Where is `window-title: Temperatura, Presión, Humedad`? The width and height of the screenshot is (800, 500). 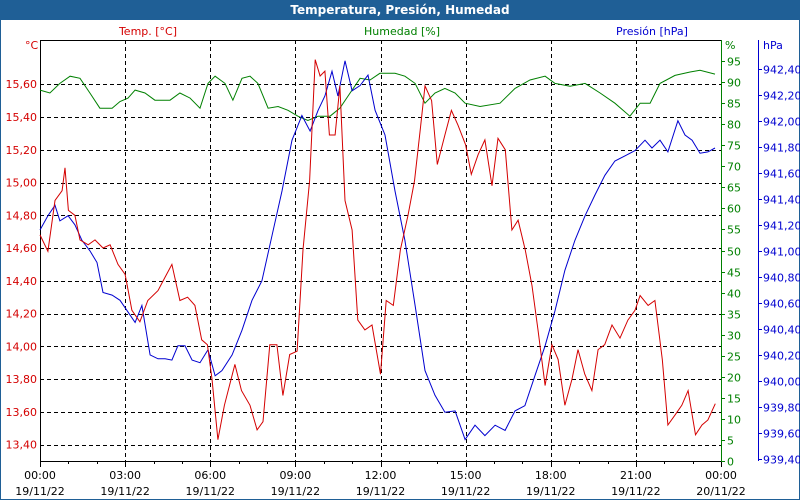 window-title: Temperatura, Presión, Humedad is located at coordinates (400, 10).